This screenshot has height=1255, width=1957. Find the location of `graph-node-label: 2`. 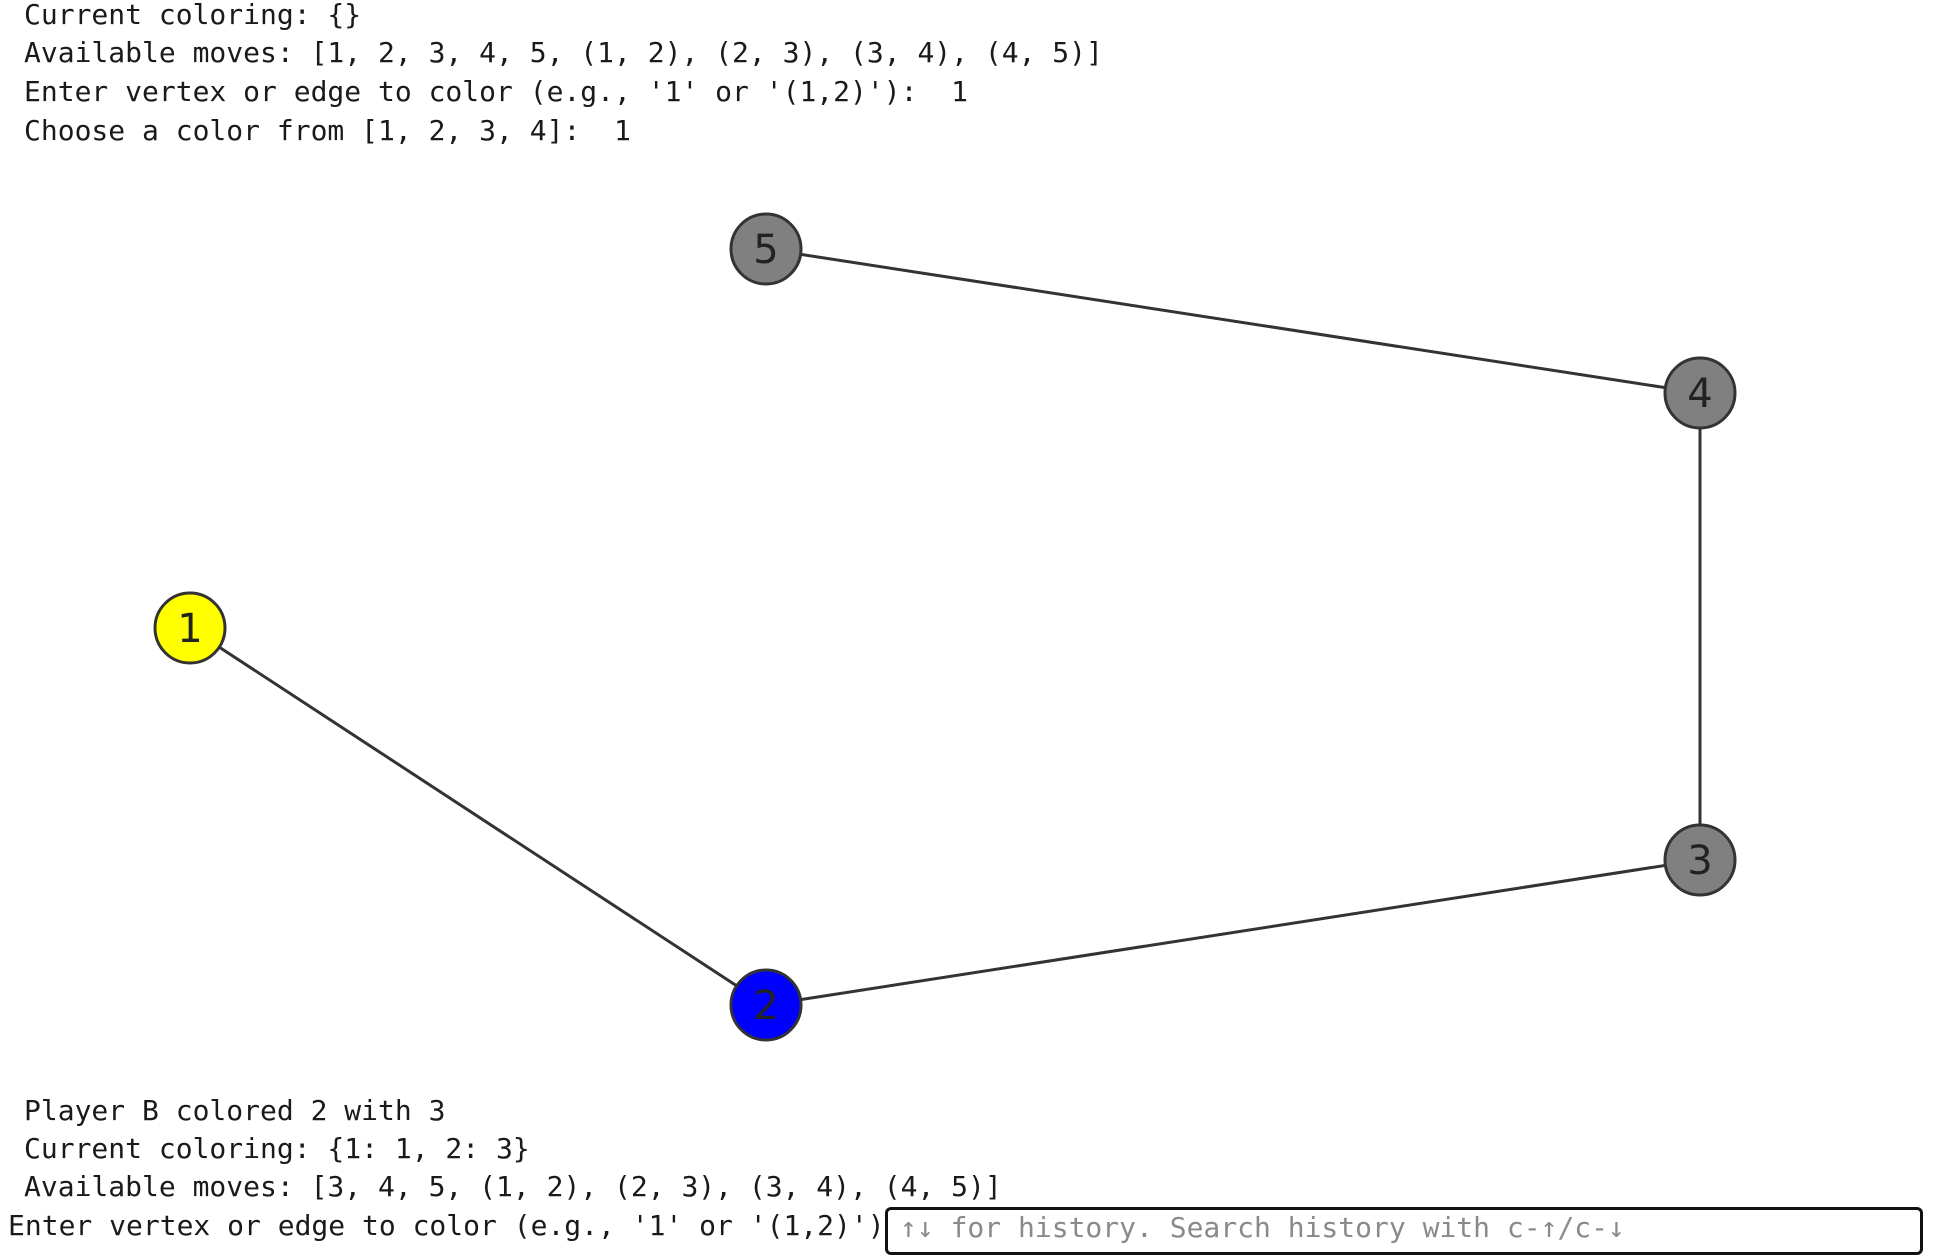

graph-node-label: 2 is located at coordinates (765, 1006).